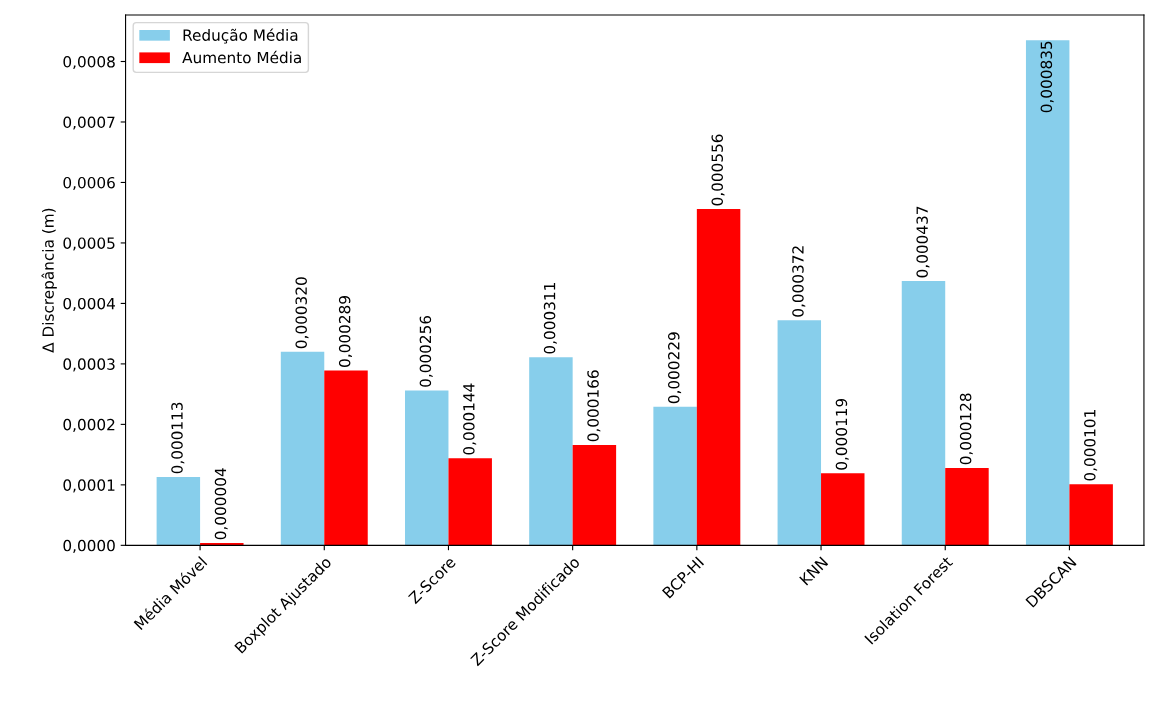 The width and height of the screenshot is (1152, 711). I want to click on y-axis-title: Δ Discrepância (m), so click(49, 280).